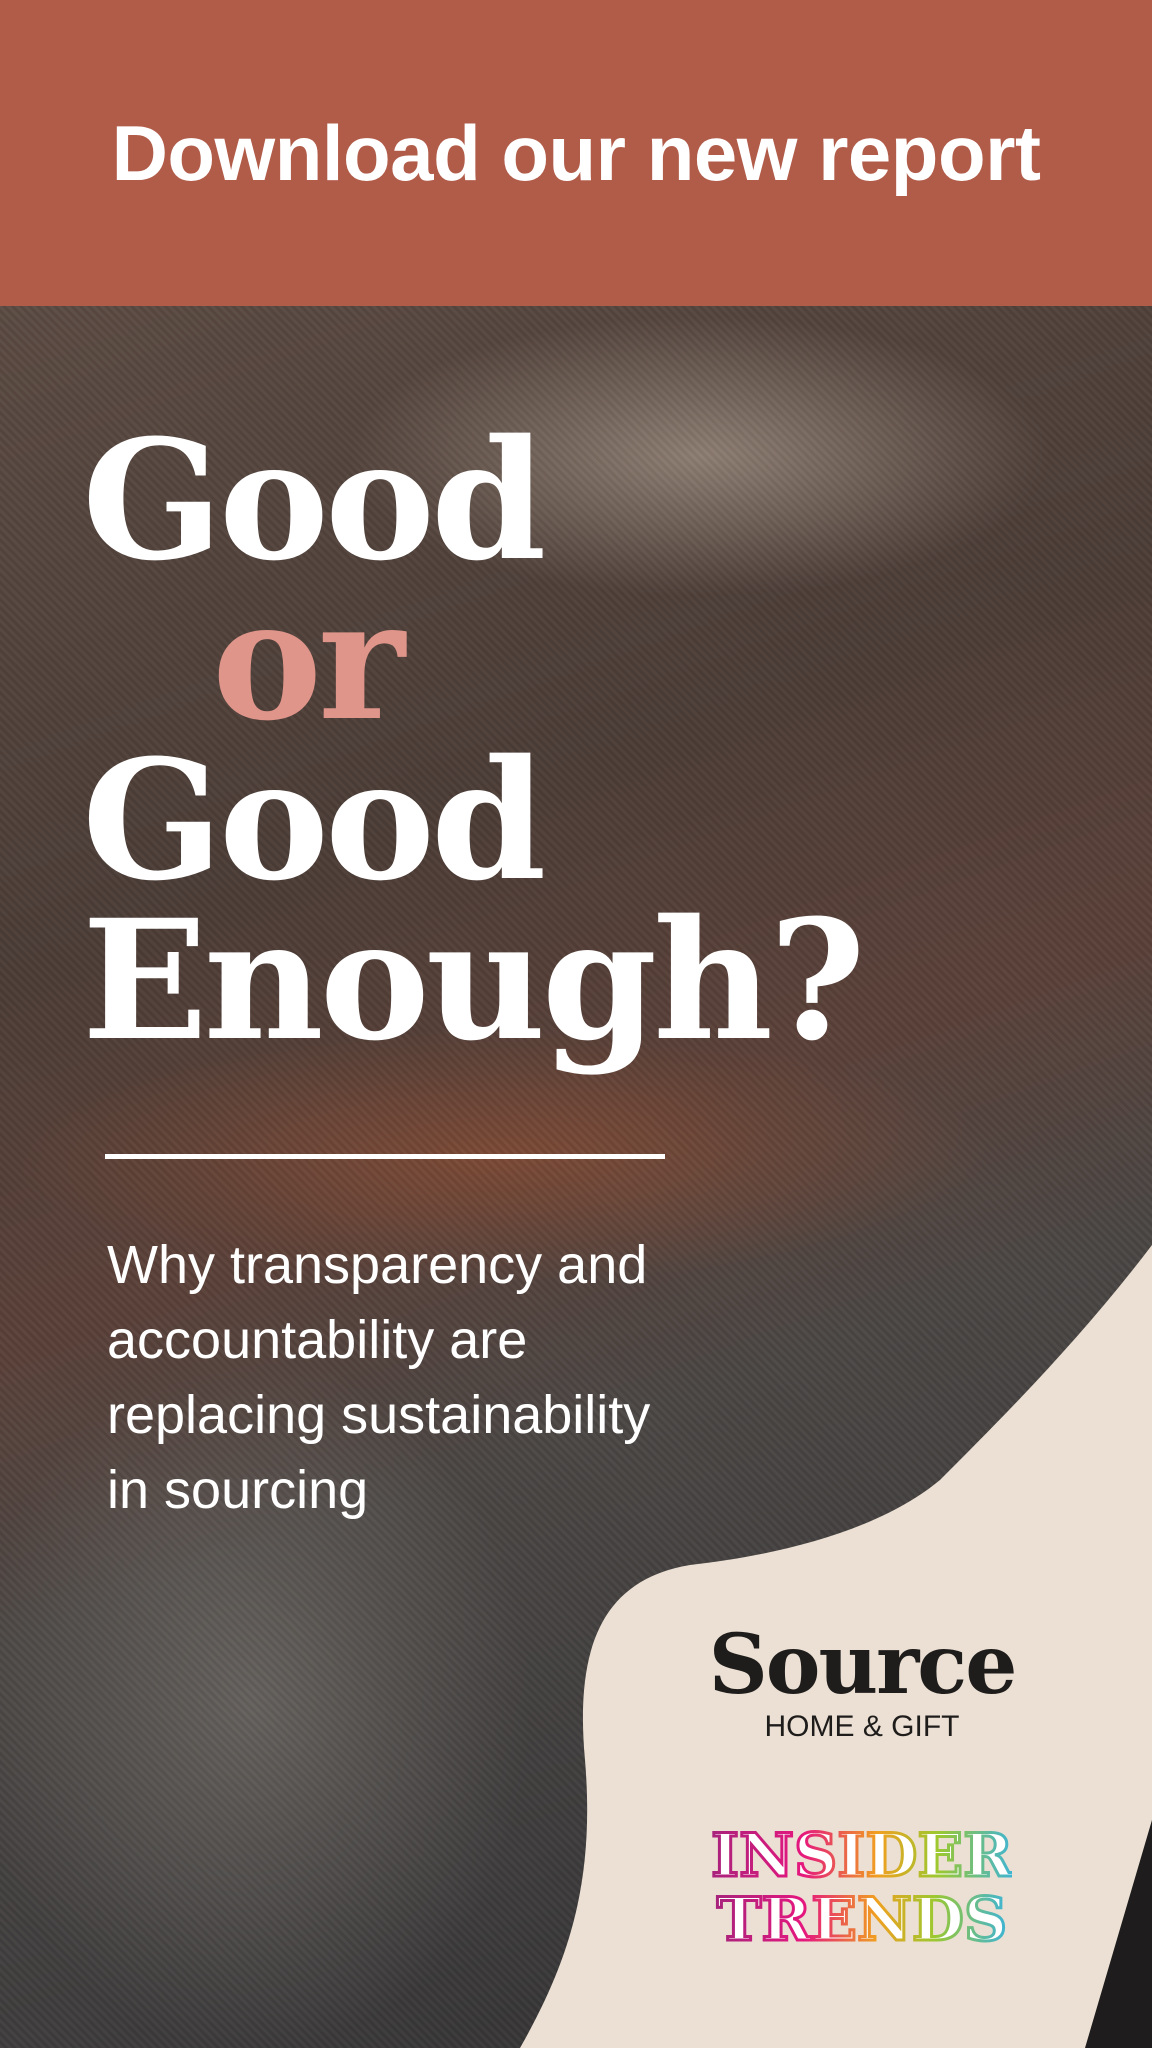 This screenshot has height=2048, width=1152. What do you see at coordinates (379, 1415) in the screenshot?
I see `subtitle-line: replacing sustainability` at bounding box center [379, 1415].